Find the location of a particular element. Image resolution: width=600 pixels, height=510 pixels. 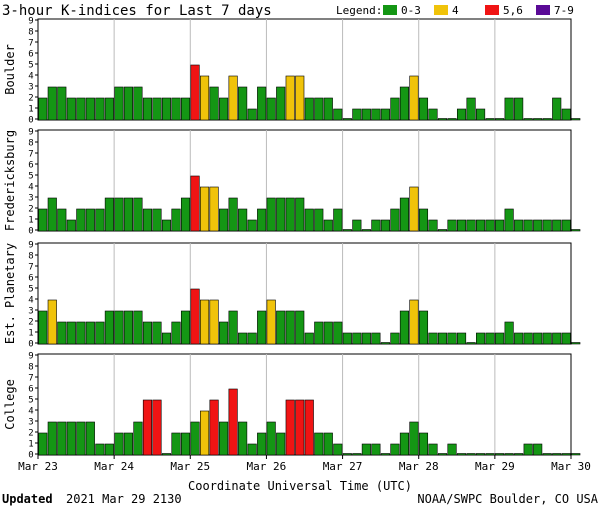

panel-station-label: Fredericksburg is located at coordinates (10, 180).